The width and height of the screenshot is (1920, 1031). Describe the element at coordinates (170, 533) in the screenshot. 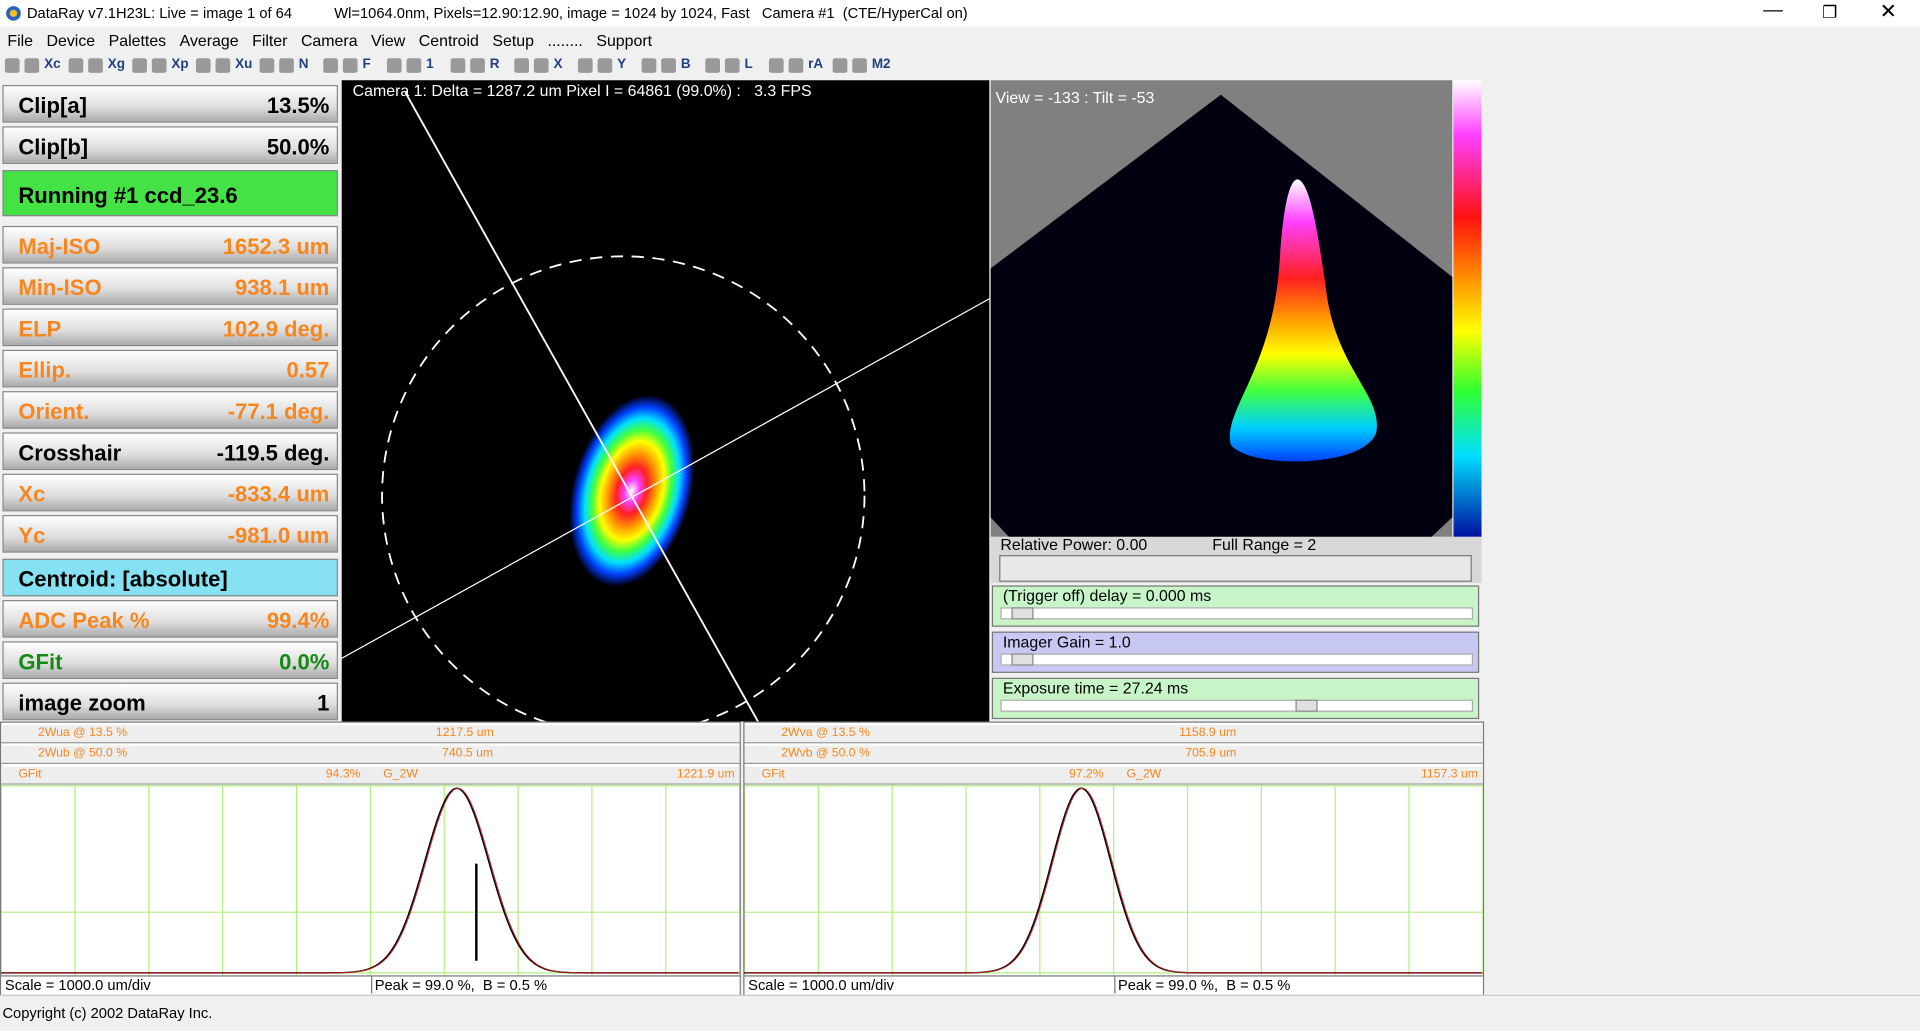

I see `result-row: Yc -981.0 um` at that location.